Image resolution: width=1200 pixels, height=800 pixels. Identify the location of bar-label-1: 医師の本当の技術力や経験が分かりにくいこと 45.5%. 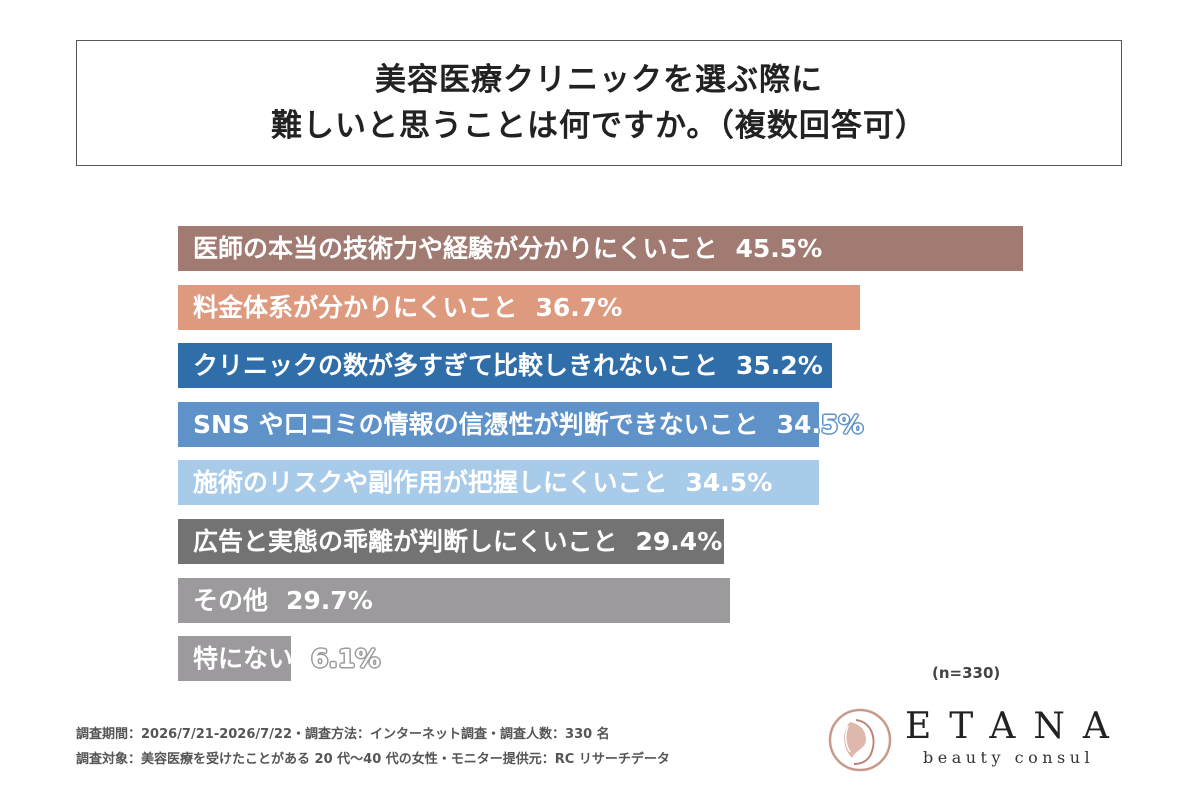
(507, 248).